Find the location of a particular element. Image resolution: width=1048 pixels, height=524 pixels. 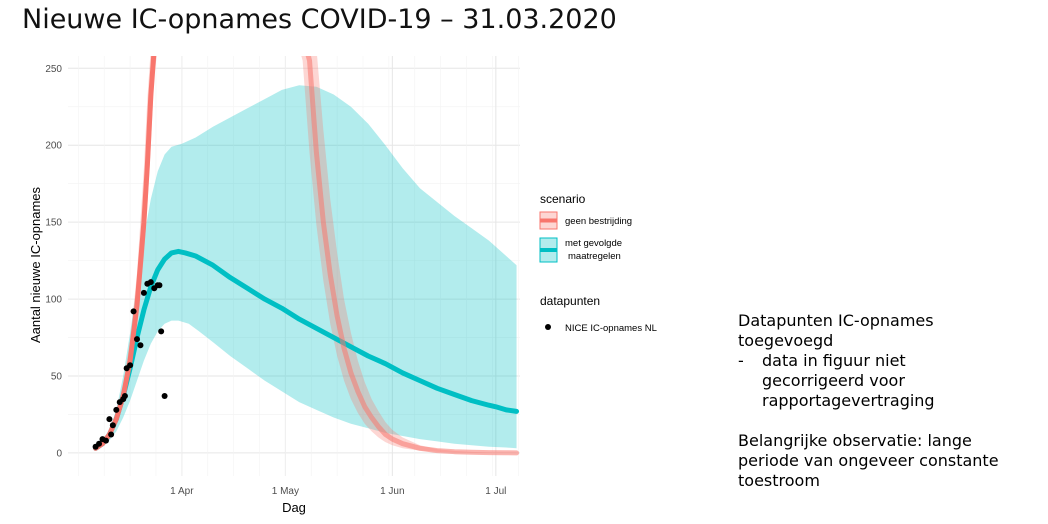

legend-title-datapunten: datapunten is located at coordinates (570, 301).